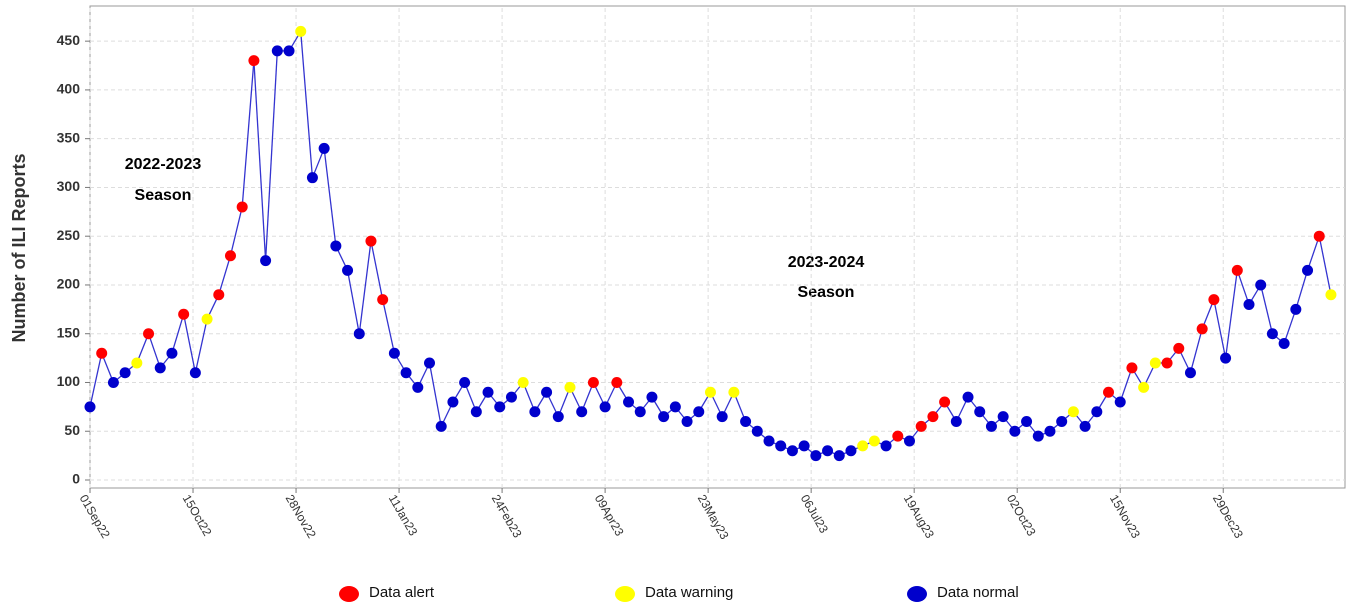 The width and height of the screenshot is (1347, 604). I want to click on x-tick-label: 06Jul23, so click(814, 514).